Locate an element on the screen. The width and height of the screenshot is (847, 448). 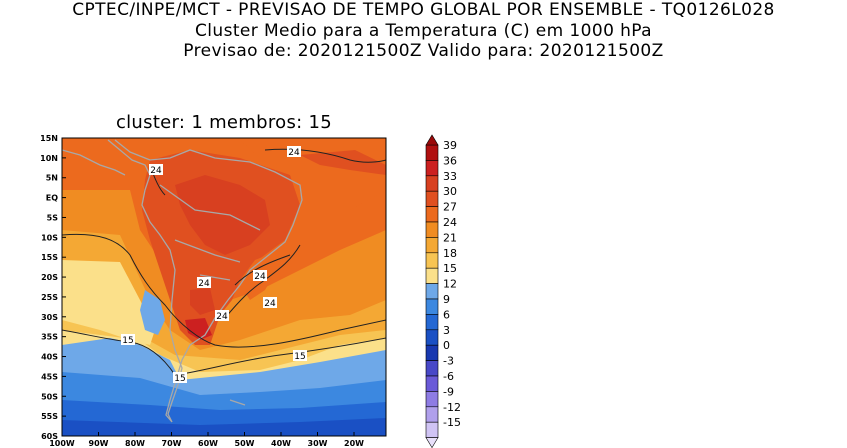
longitude-tick-label: 70W is located at coordinates (172, 443).